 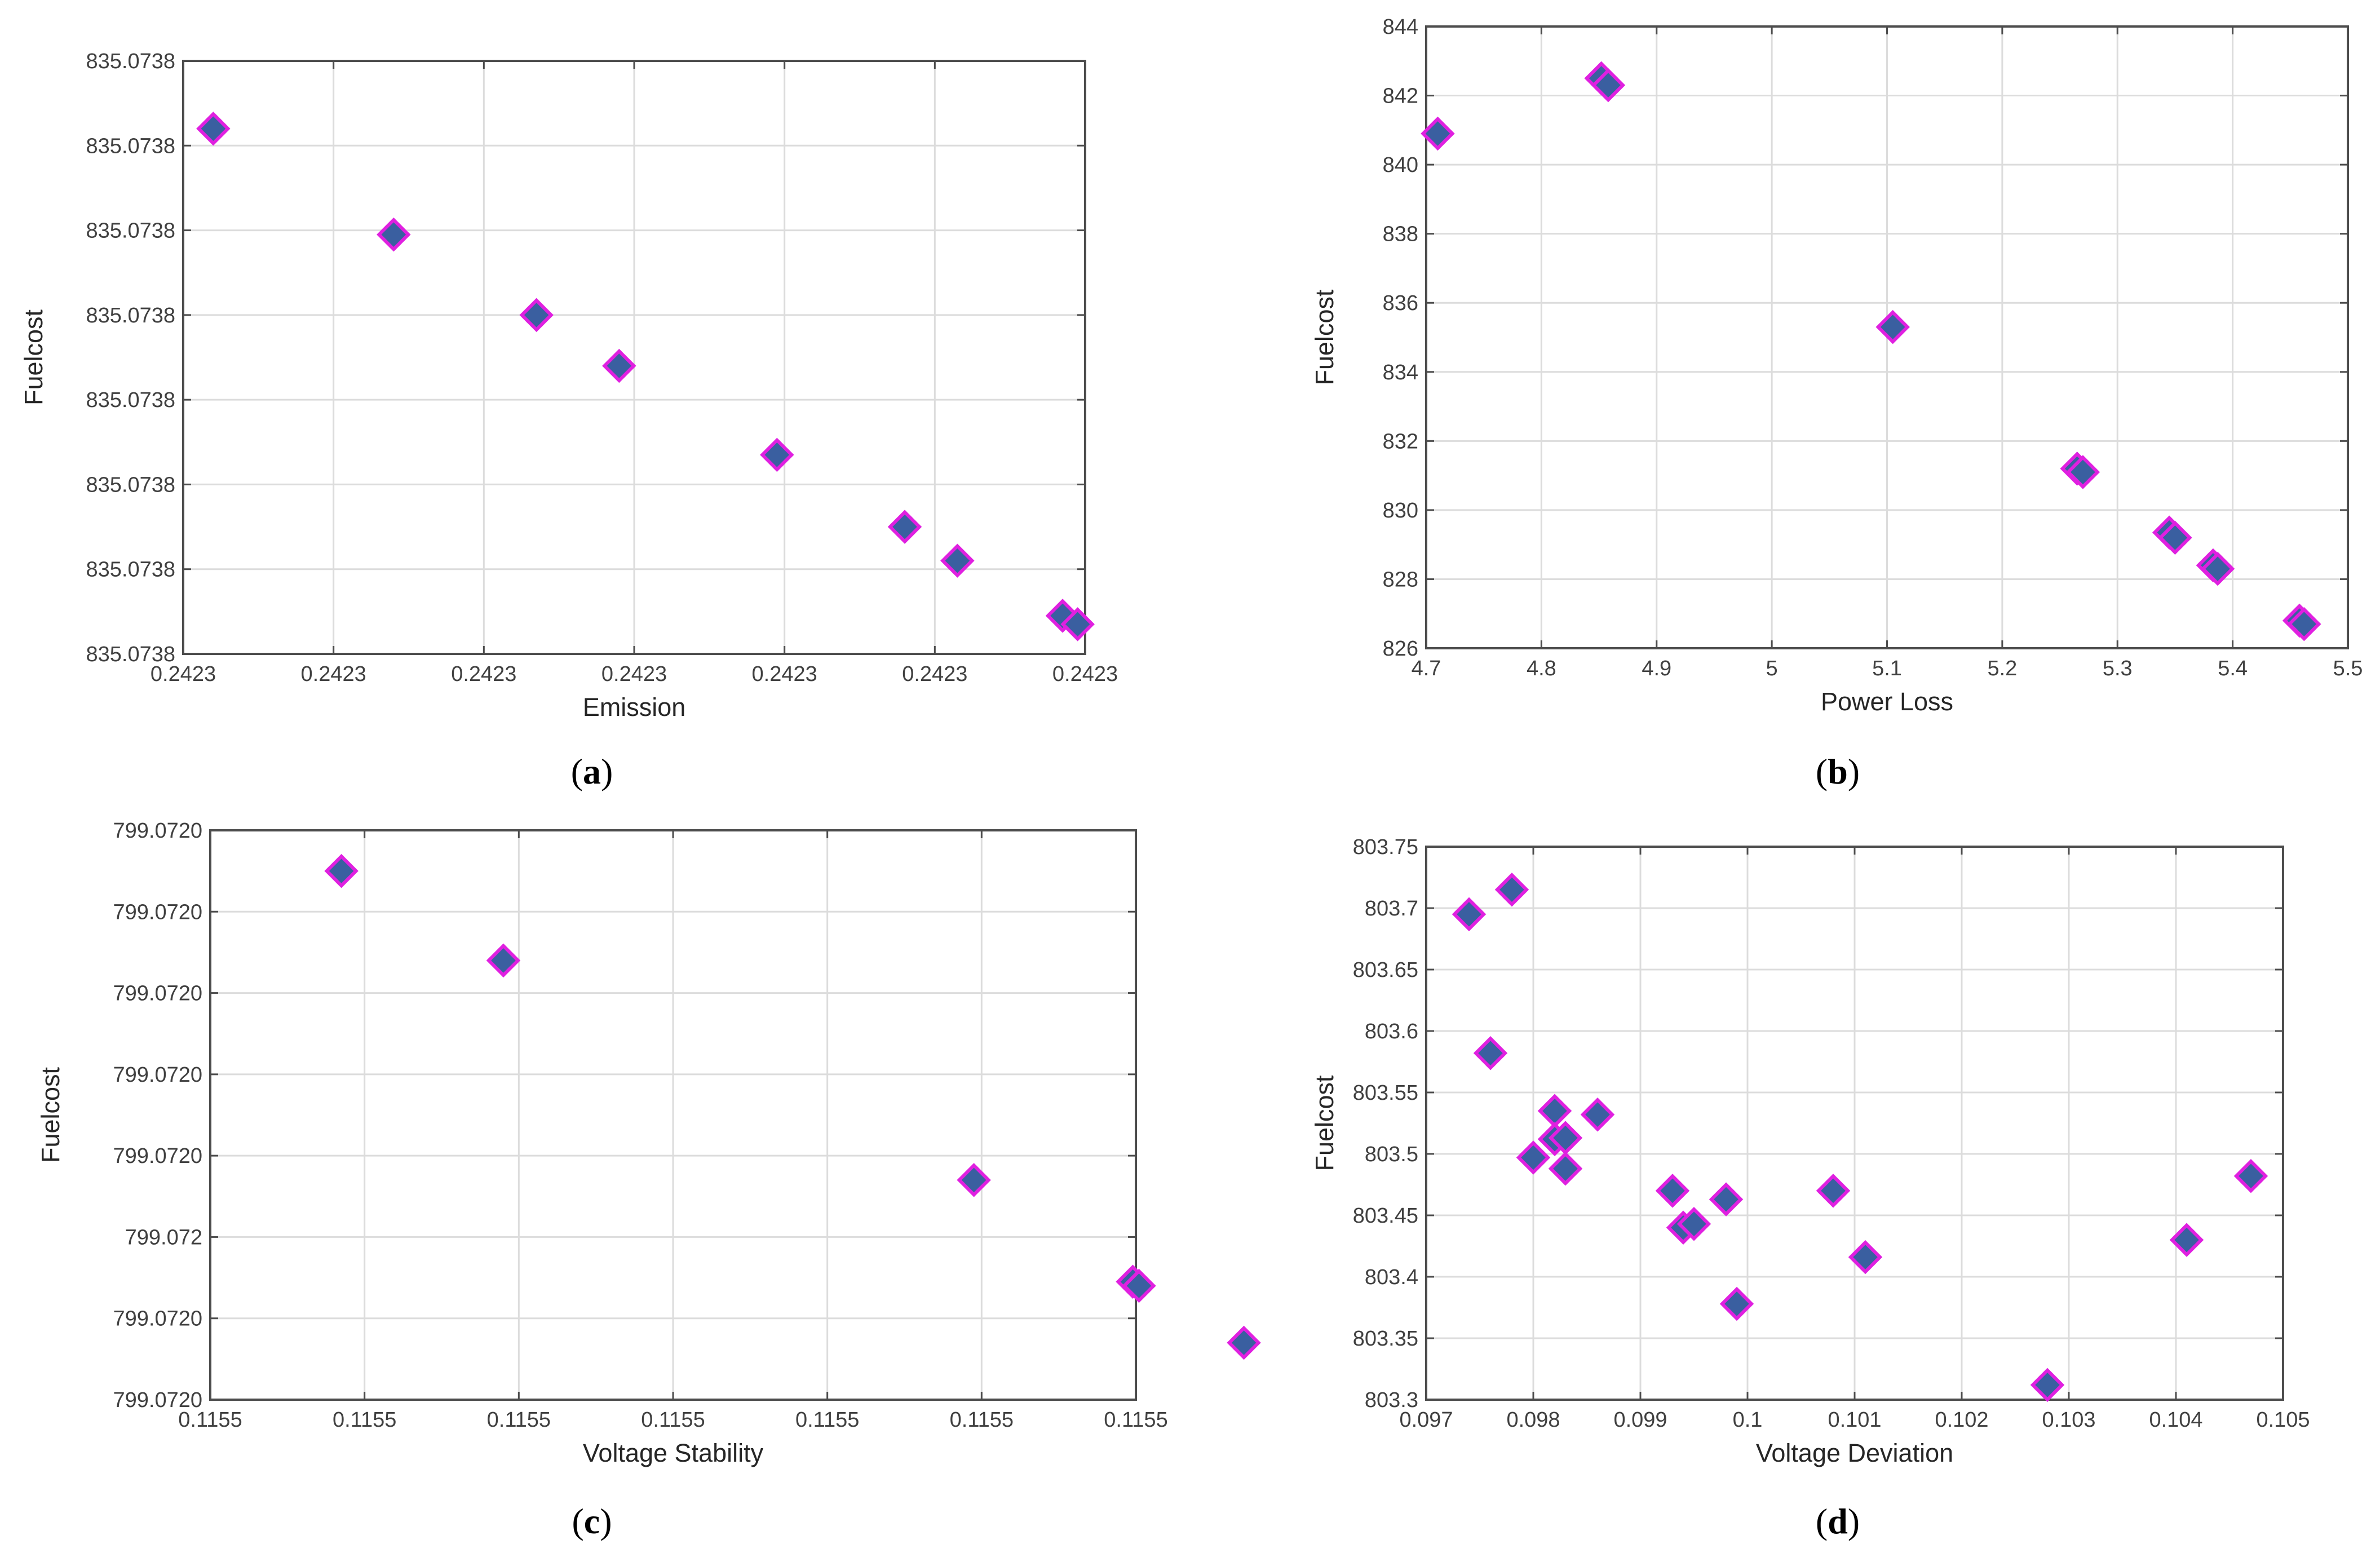 What do you see at coordinates (1961, 1420) in the screenshot?
I see `x-tick-label: 0.102` at bounding box center [1961, 1420].